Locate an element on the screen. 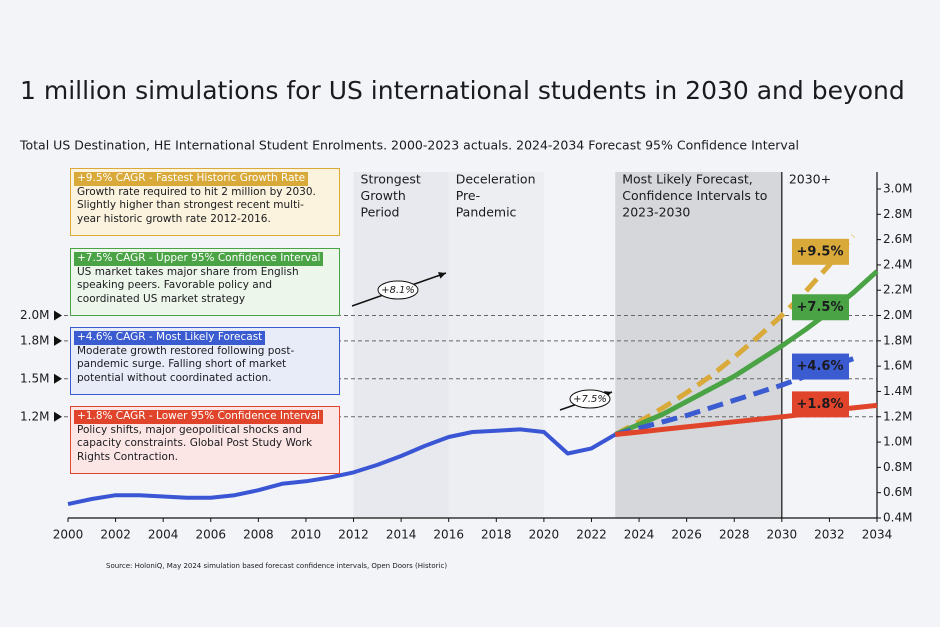  y-tick-label: 2.2M is located at coordinates (897, 290).